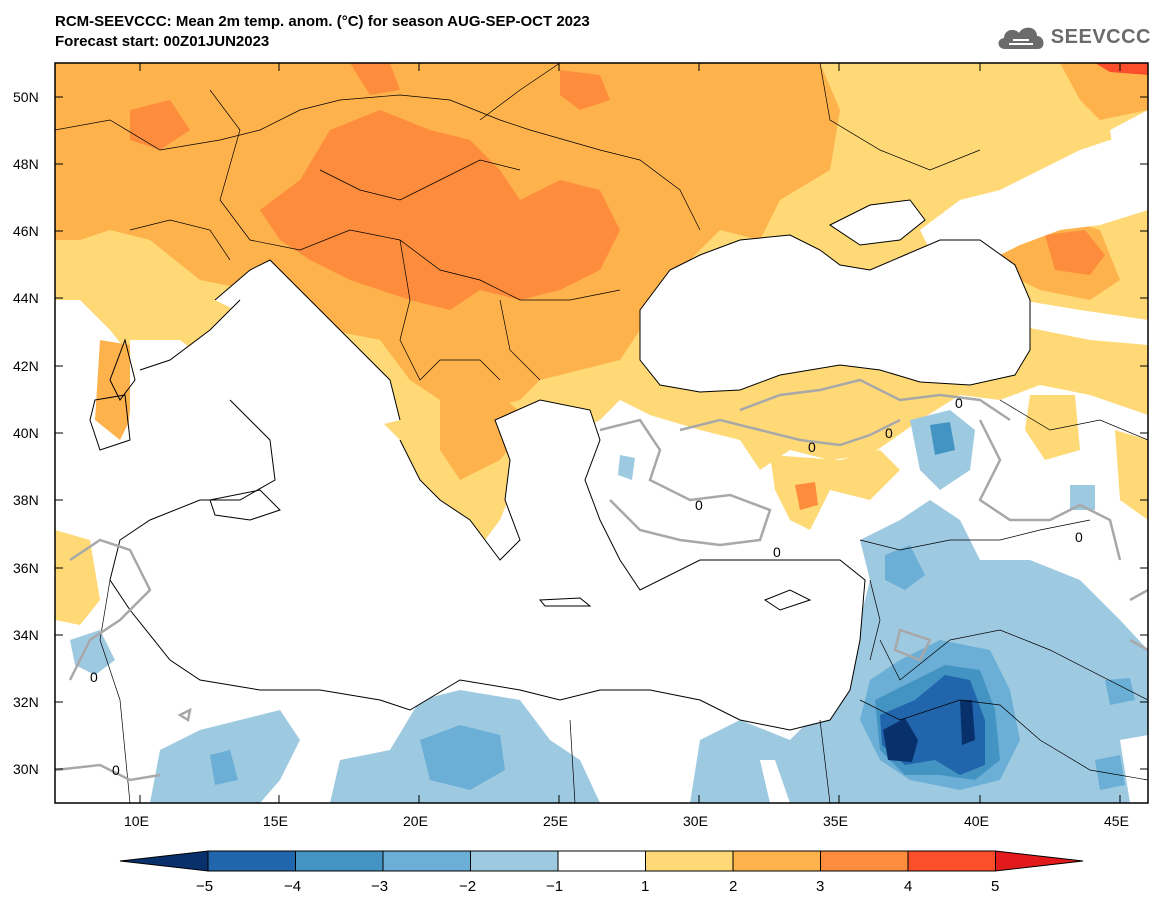  I want to click on colorbar-tick: −3, so click(379, 886).